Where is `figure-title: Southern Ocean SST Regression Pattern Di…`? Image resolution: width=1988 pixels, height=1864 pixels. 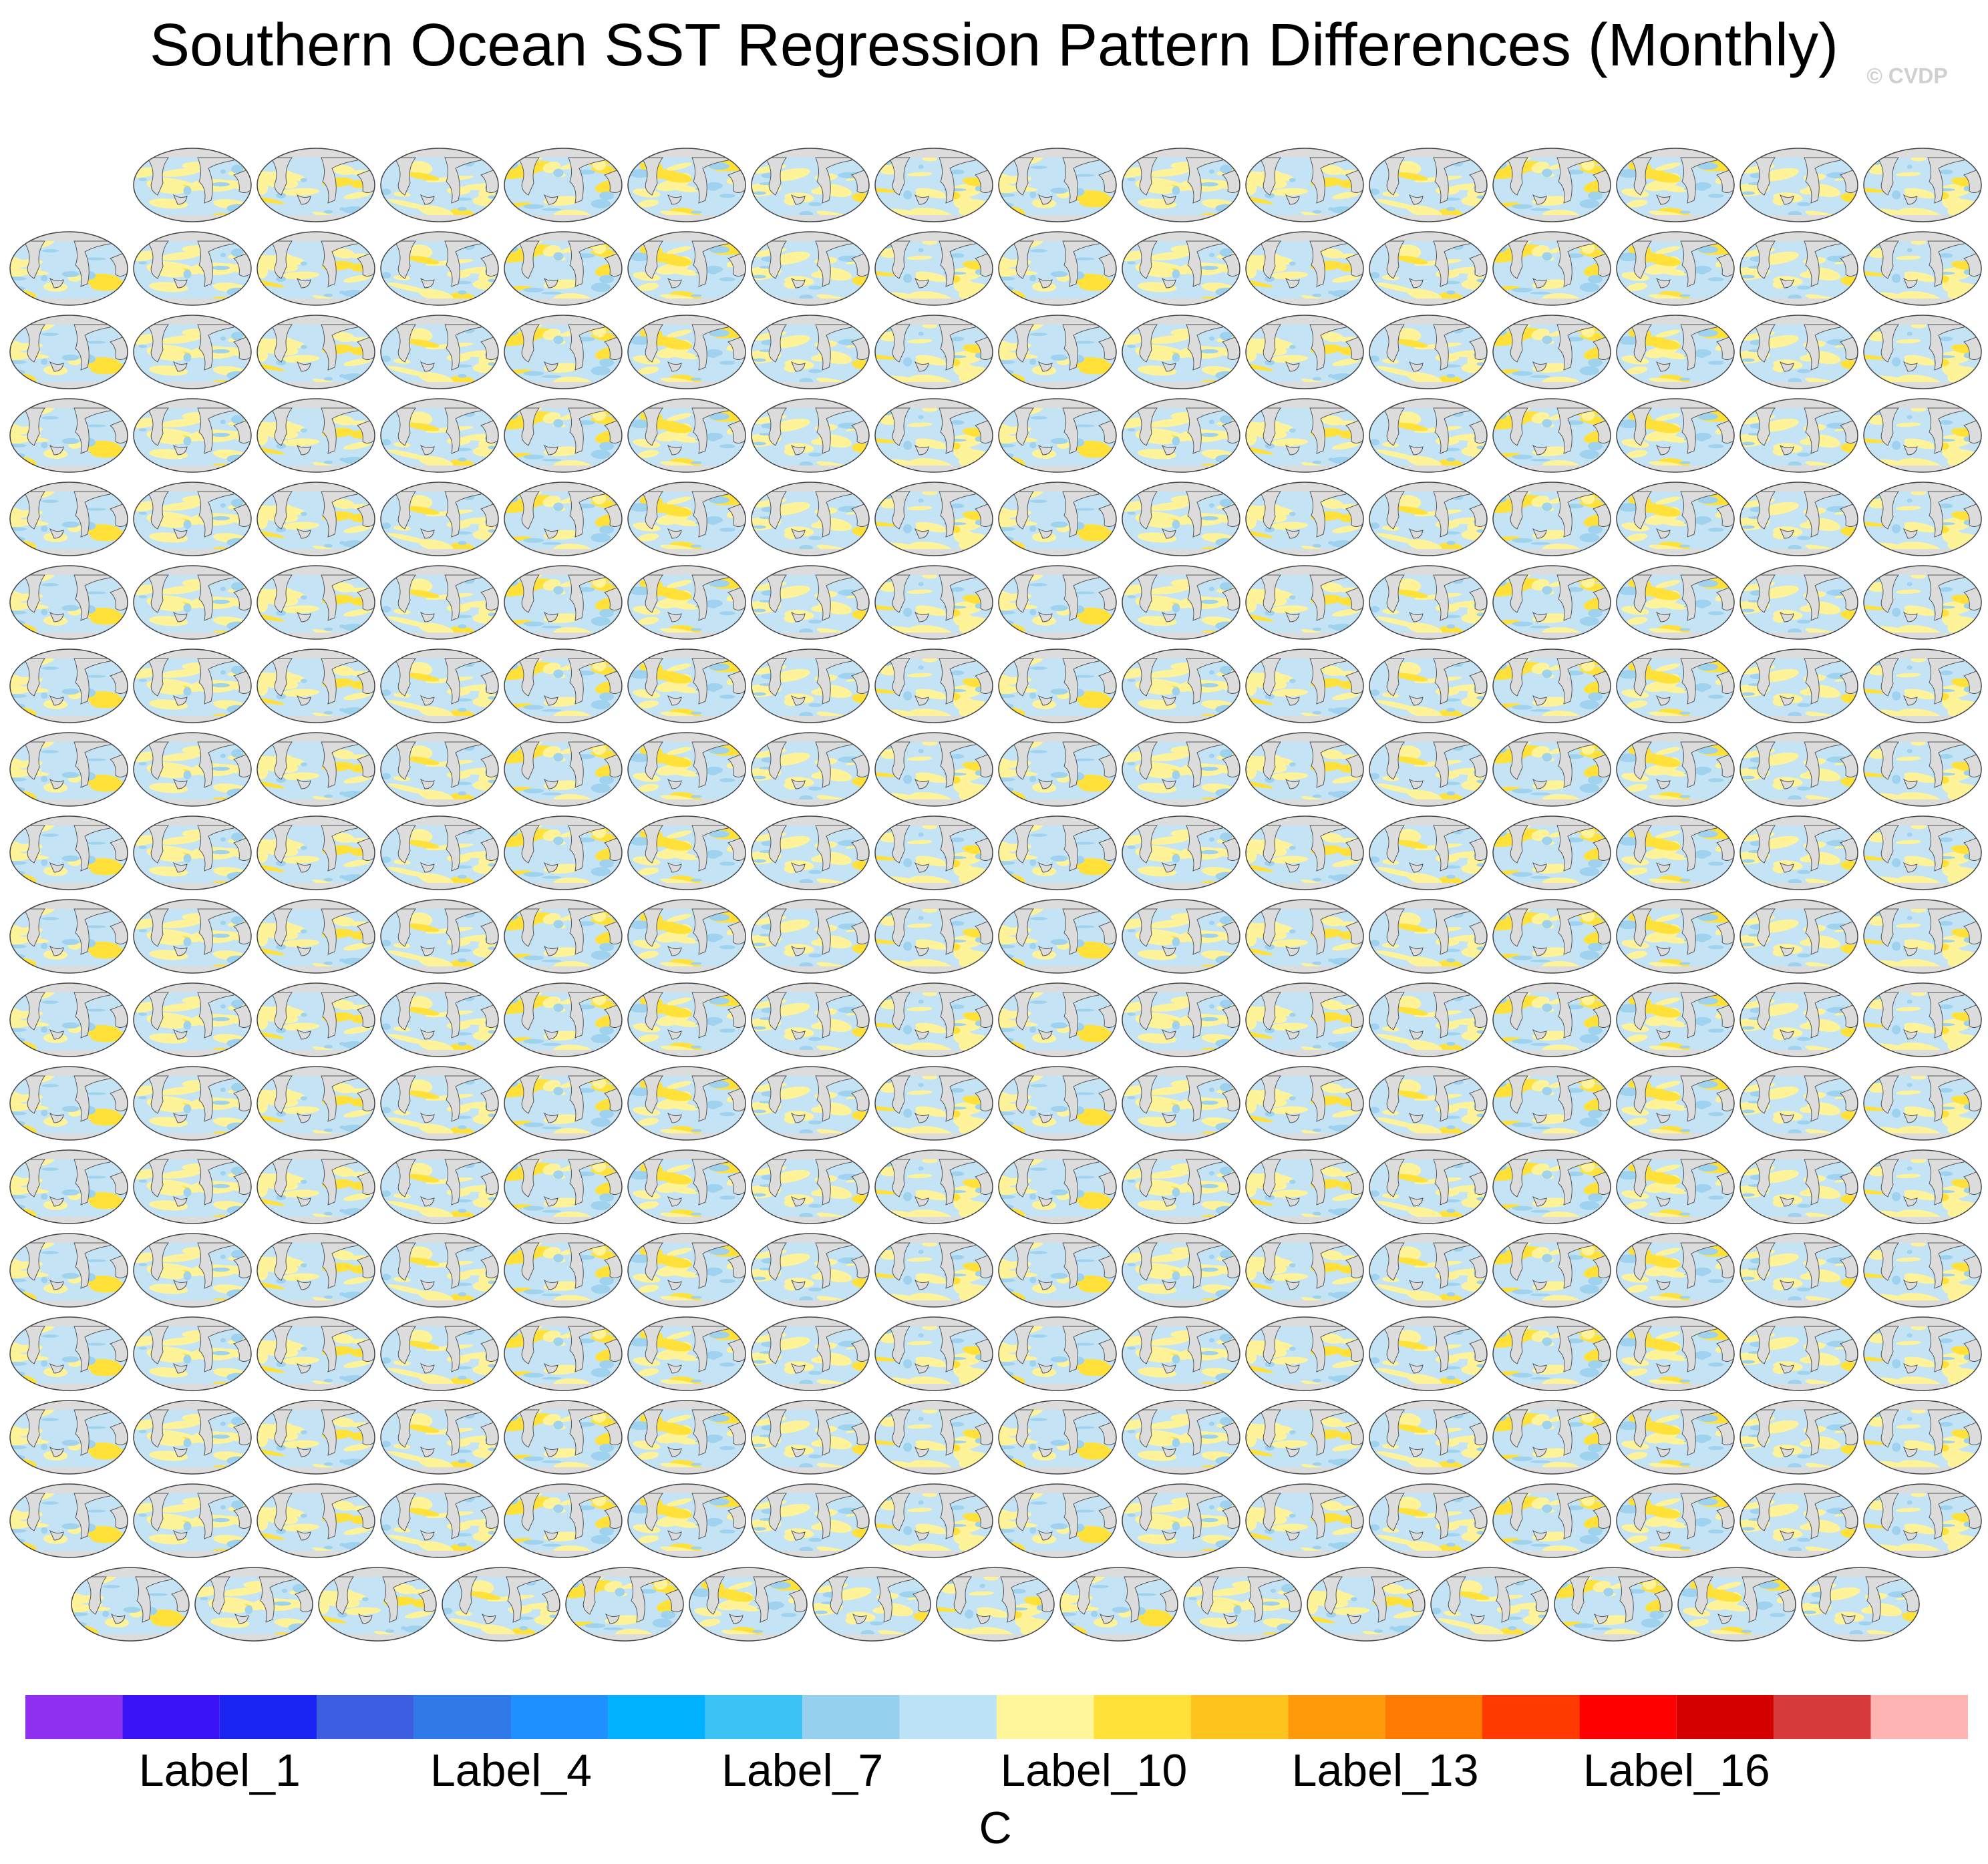
figure-title: Southern Ocean SST Regression Pattern Di… is located at coordinates (994, 45).